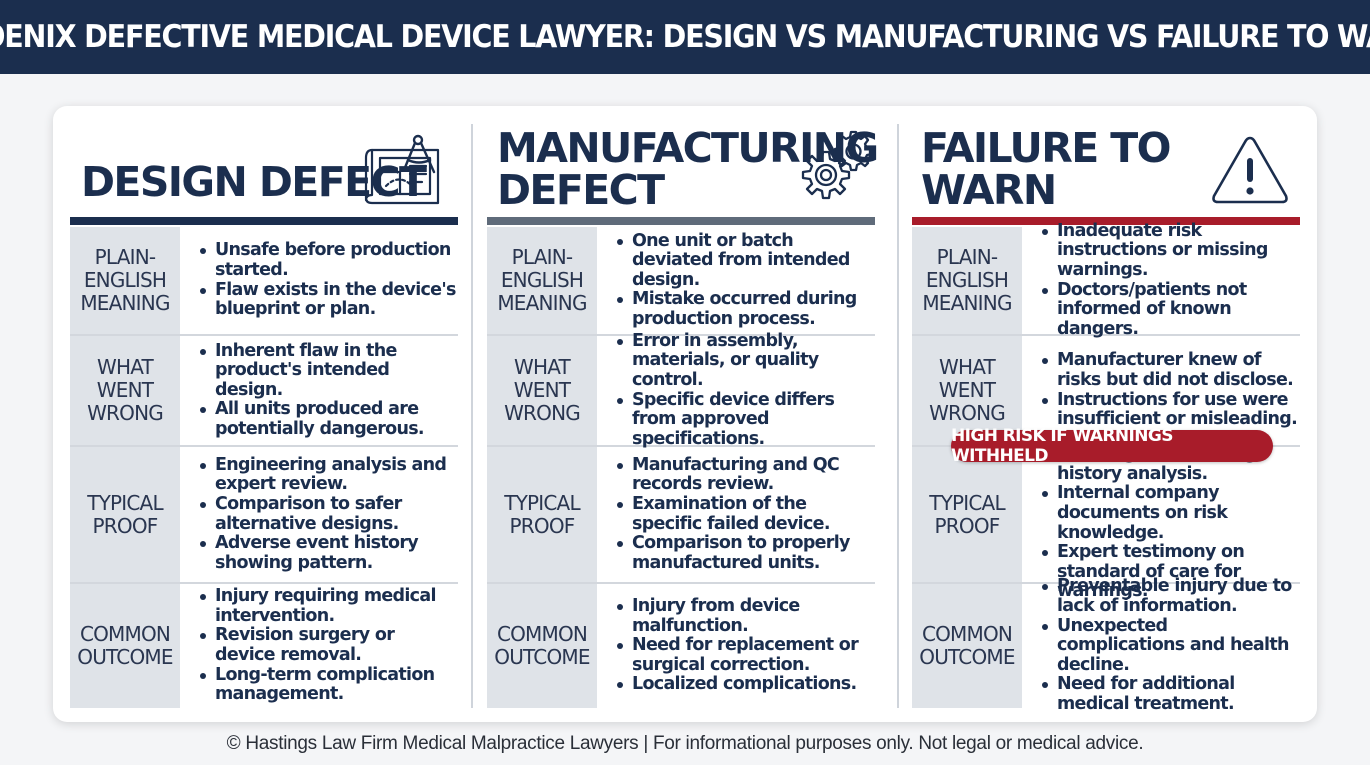 This screenshot has width=1370, height=765. I want to click on bullet-item: Adverse event history showing pattern., so click(328, 553).